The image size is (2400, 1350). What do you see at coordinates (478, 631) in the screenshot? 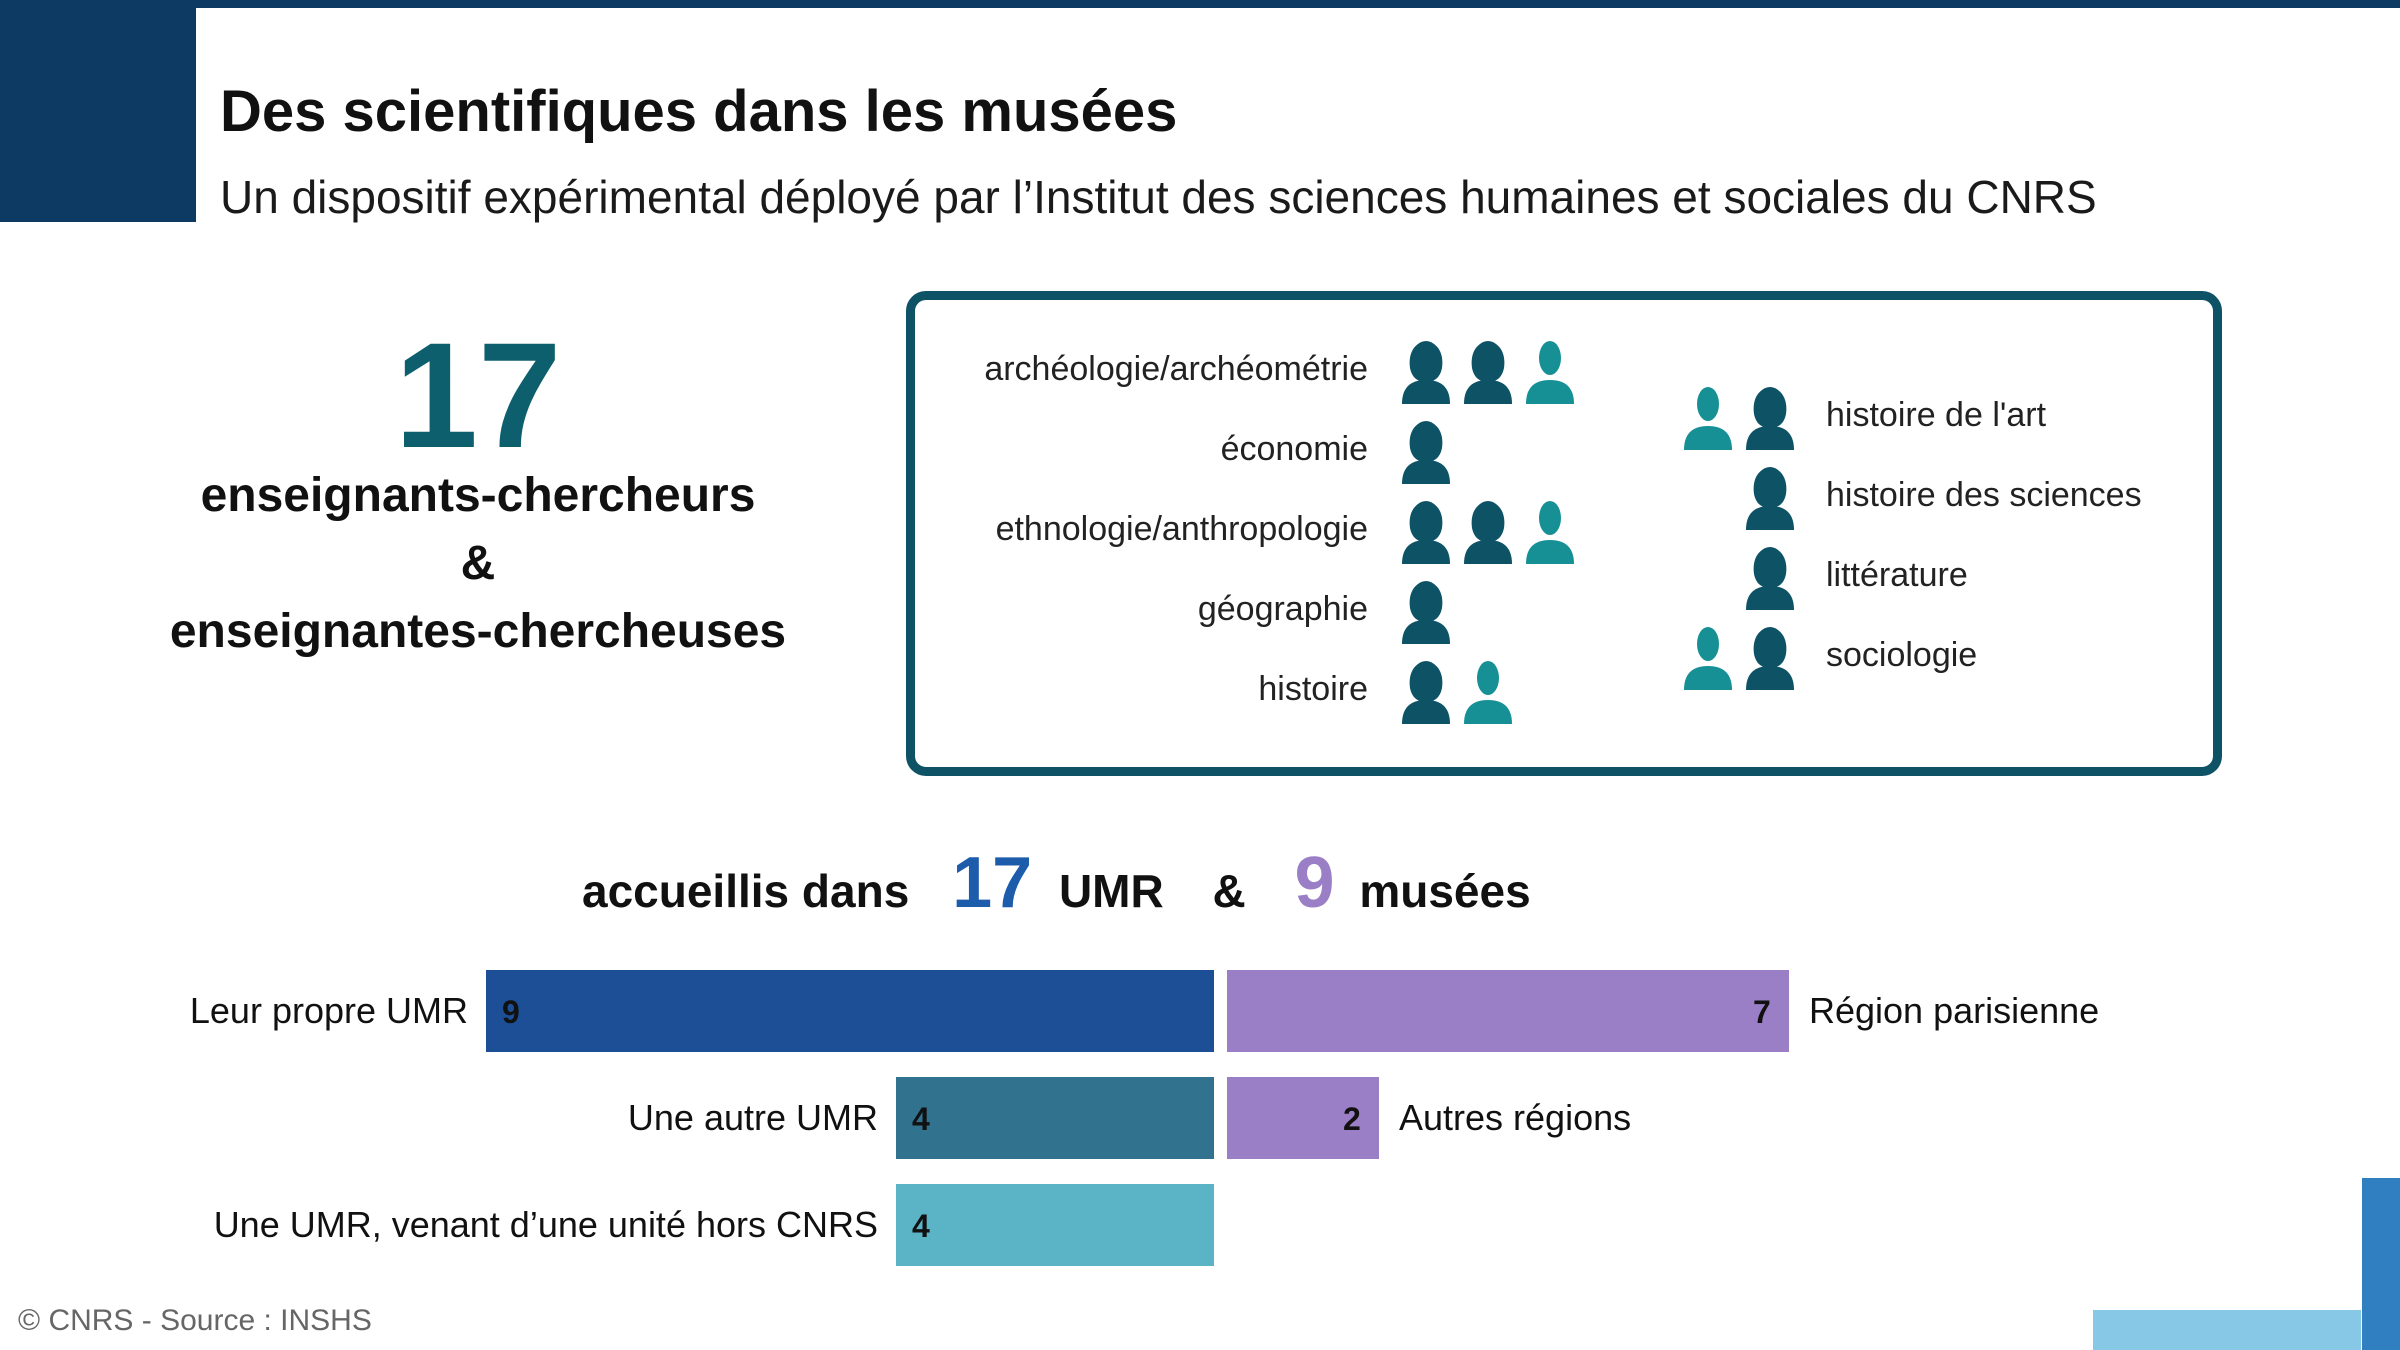
I see `researchers-label-female: enseignantes-chercheuses` at bounding box center [478, 631].